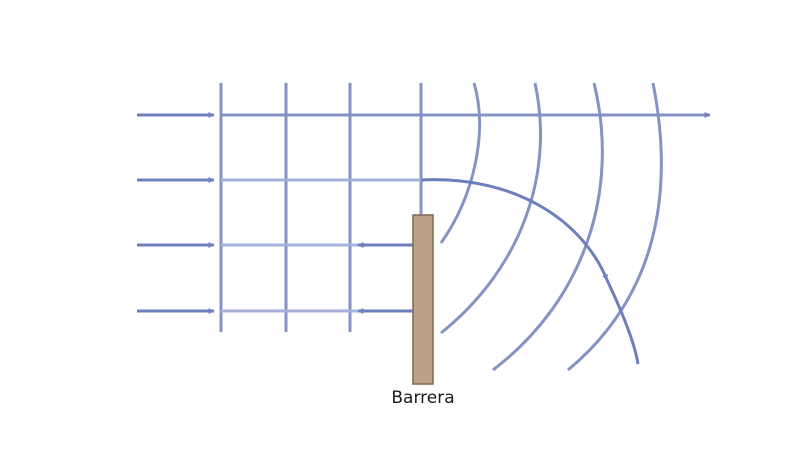  I want to click on barrier, so click(423, 299).